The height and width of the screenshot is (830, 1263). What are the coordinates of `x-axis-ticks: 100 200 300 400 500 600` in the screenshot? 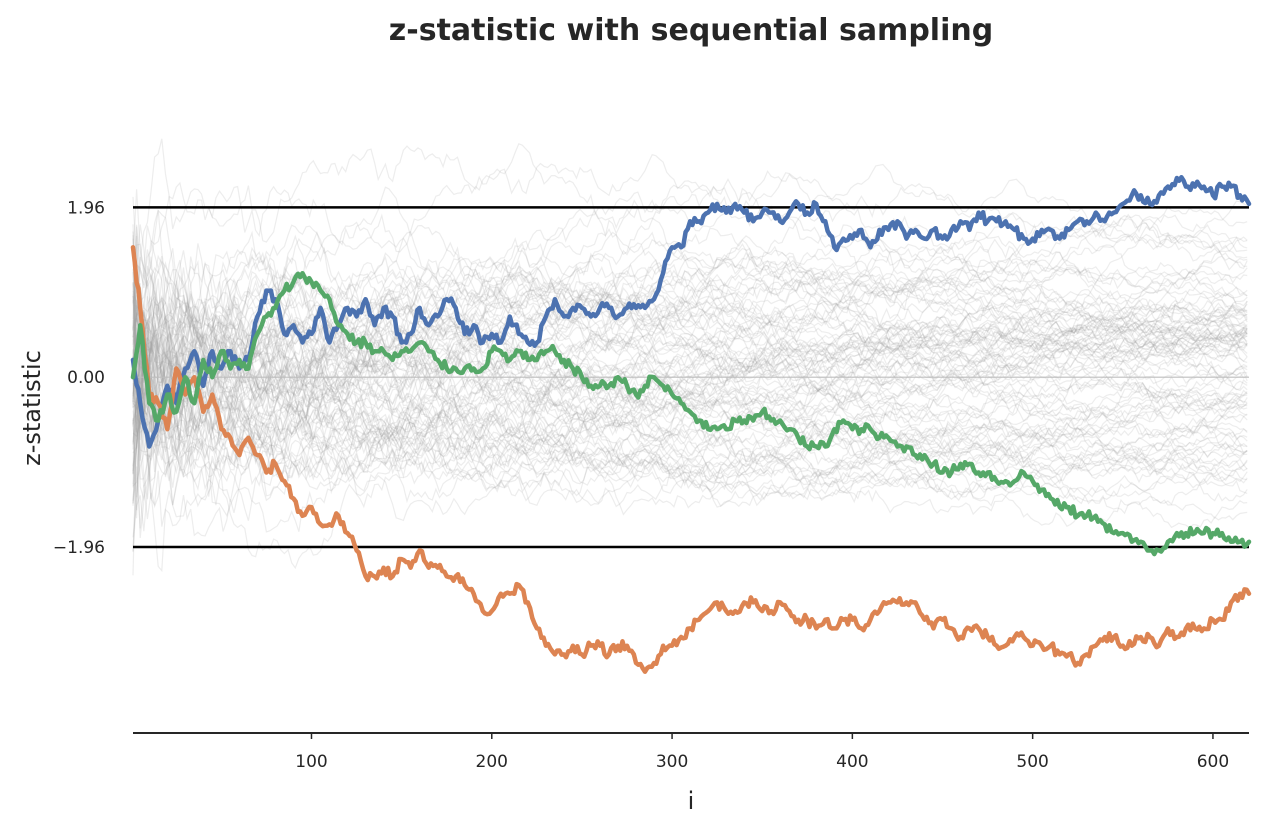 It's located at (762, 752).